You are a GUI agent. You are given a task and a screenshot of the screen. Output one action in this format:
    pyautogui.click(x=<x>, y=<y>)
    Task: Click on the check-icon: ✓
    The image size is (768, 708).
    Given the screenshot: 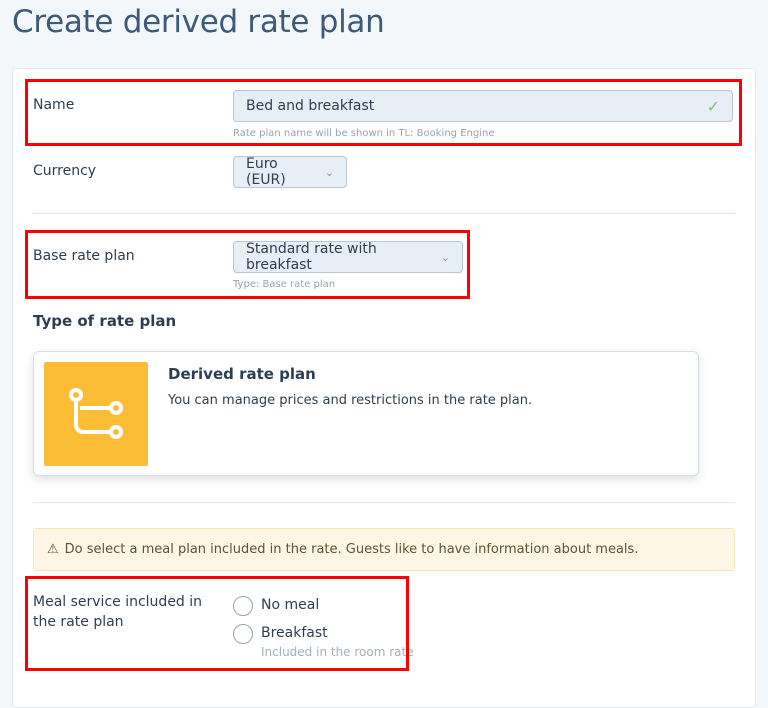 What is the action you would take?
    pyautogui.click(x=713, y=106)
    